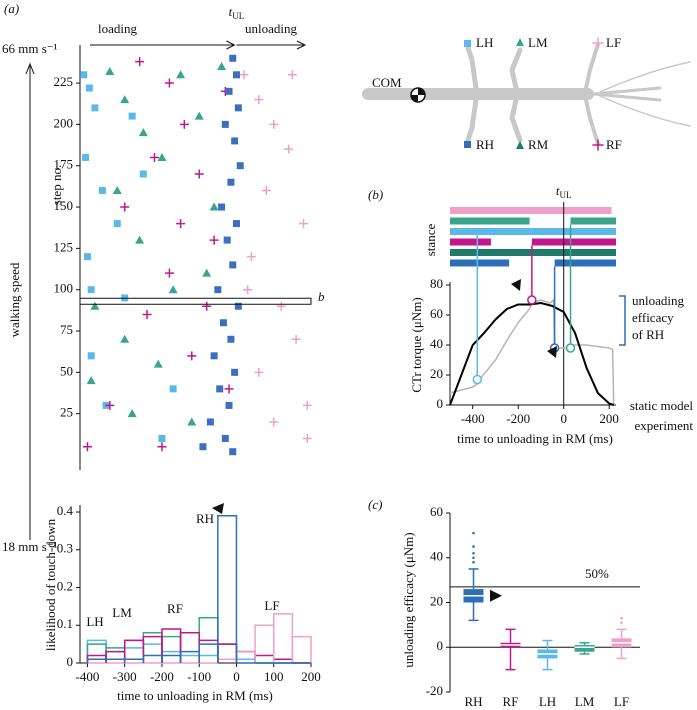 The height and width of the screenshot is (710, 697). What do you see at coordinates (436, 511) in the screenshot?
I see `y-tick-label: 60` at bounding box center [436, 511].